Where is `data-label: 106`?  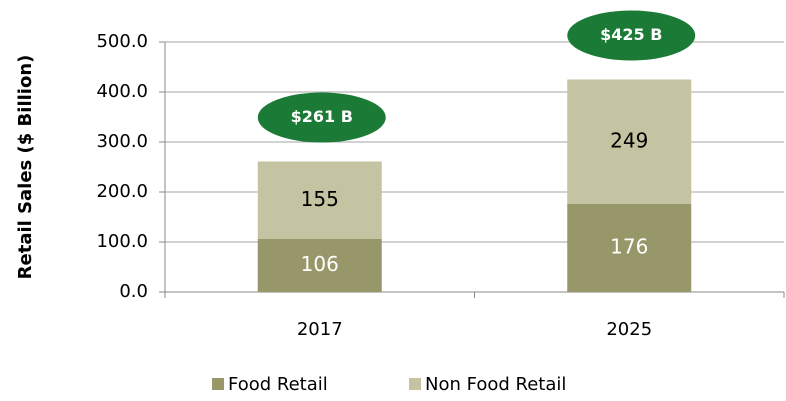 data-label: 106 is located at coordinates (320, 264).